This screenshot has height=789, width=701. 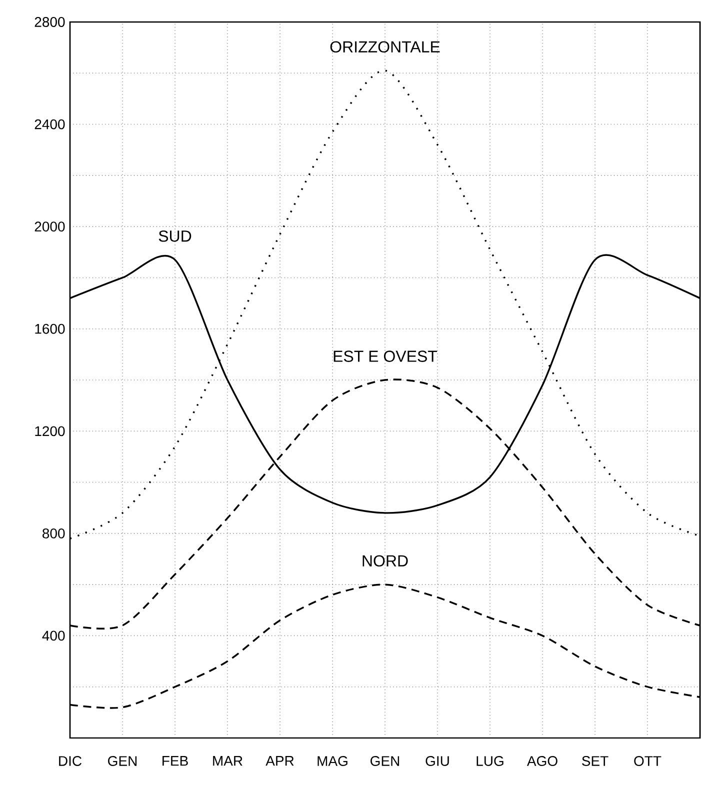 What do you see at coordinates (50, 431) in the screenshot?
I see `y-tick-label: 1200` at bounding box center [50, 431].